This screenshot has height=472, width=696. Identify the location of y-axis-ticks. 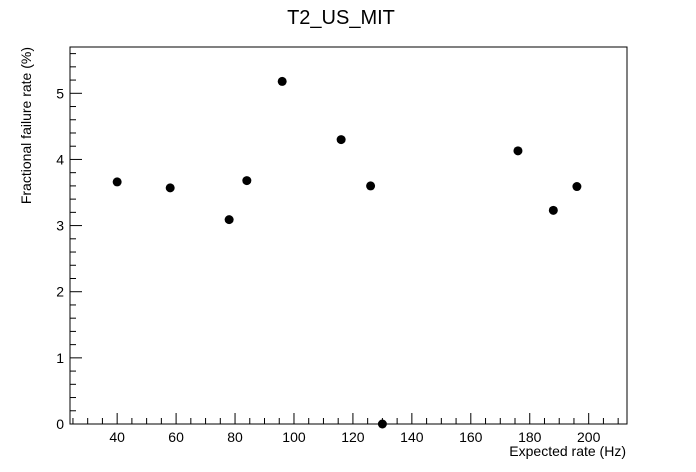
(76, 239).